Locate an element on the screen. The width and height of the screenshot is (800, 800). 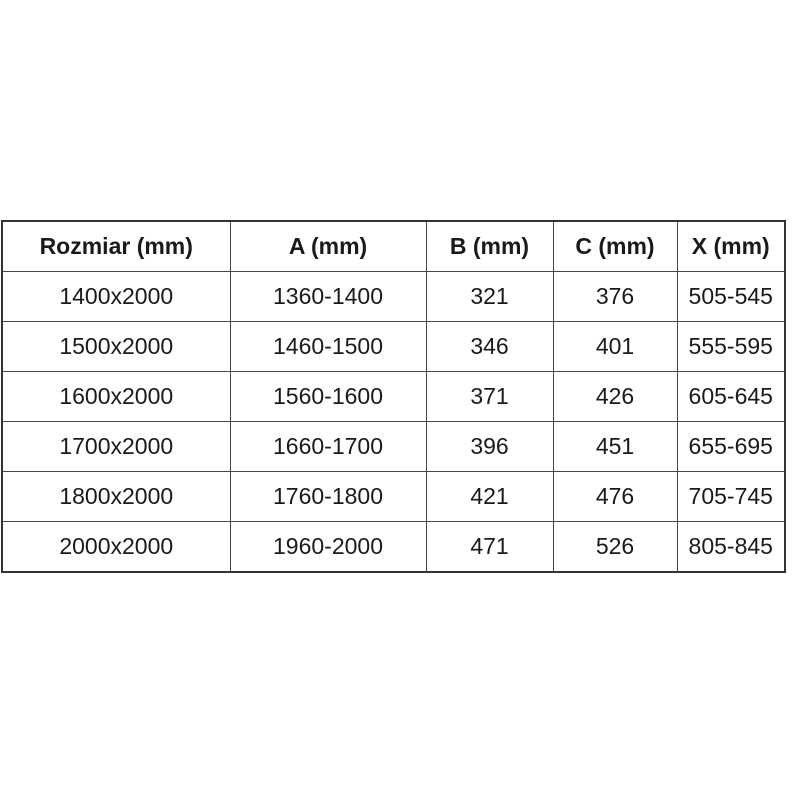
table-cell: 526 is located at coordinates (615, 547).